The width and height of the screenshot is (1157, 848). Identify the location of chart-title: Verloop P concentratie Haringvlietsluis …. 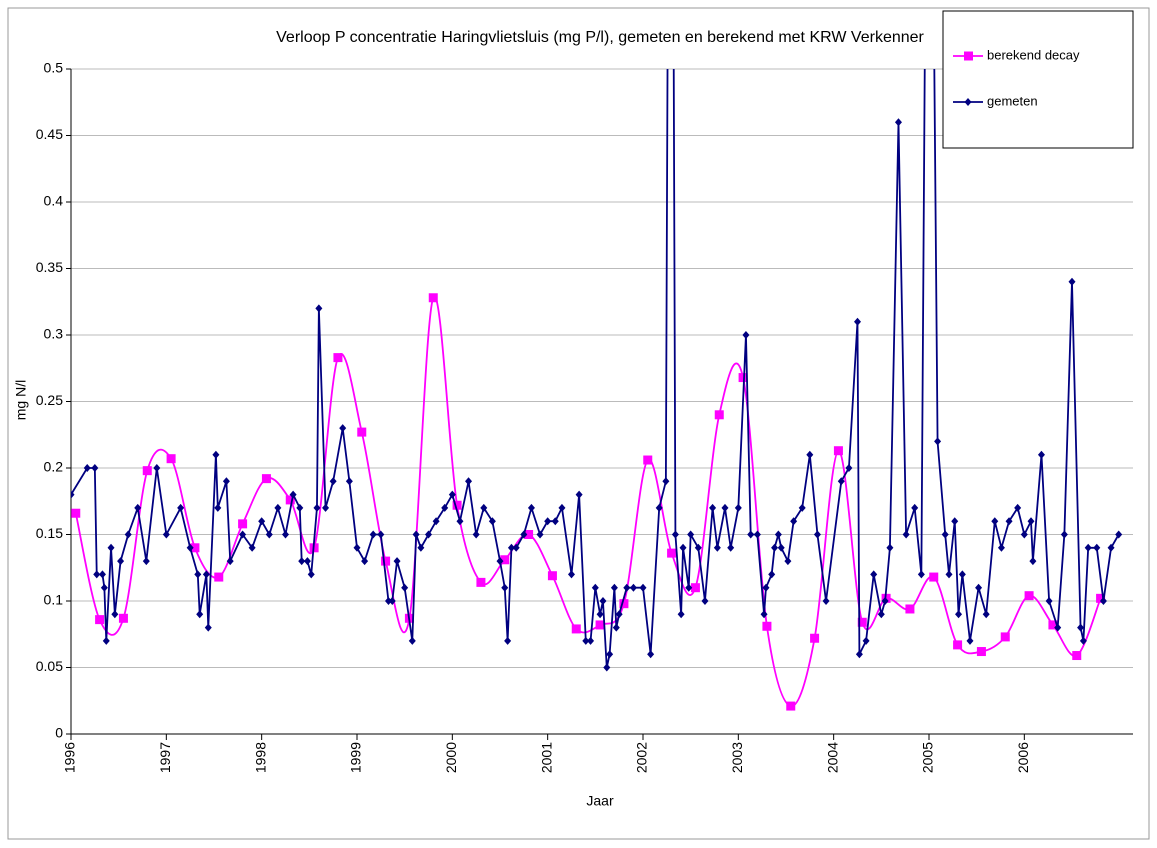
(600, 37).